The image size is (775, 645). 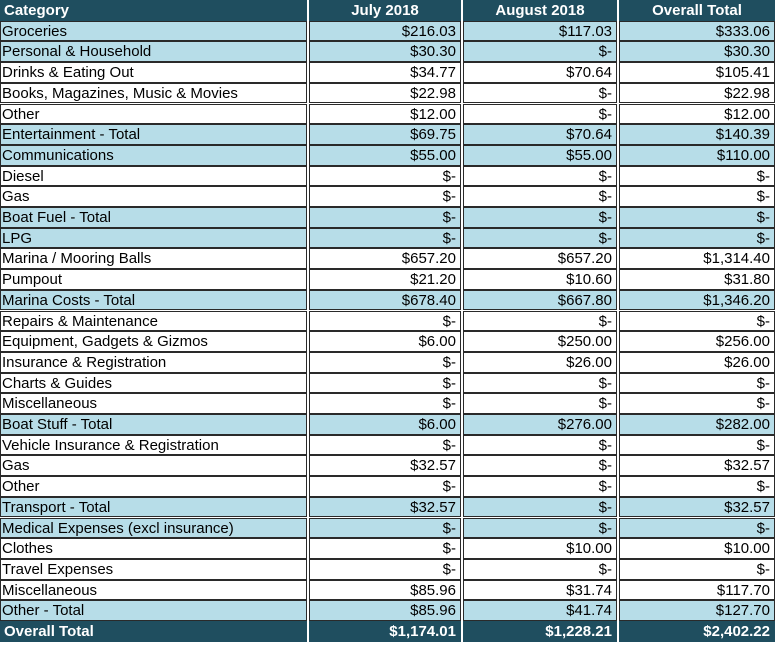 I want to click on row-category: Boat Fuel - Total, so click(x=153, y=217).